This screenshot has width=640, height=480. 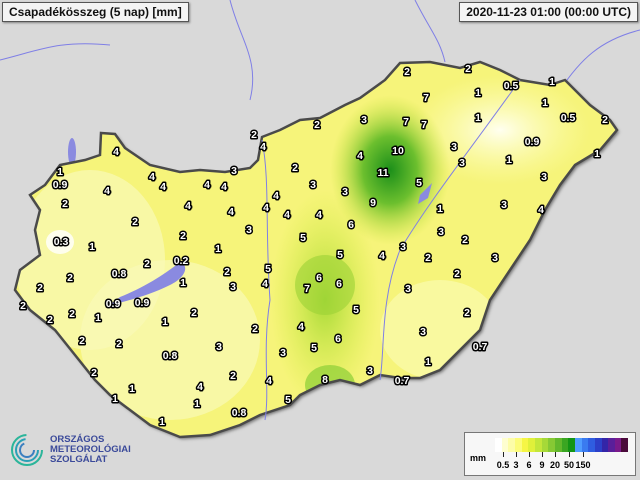 I want to click on station-value: 0.2, so click(x=181, y=261).